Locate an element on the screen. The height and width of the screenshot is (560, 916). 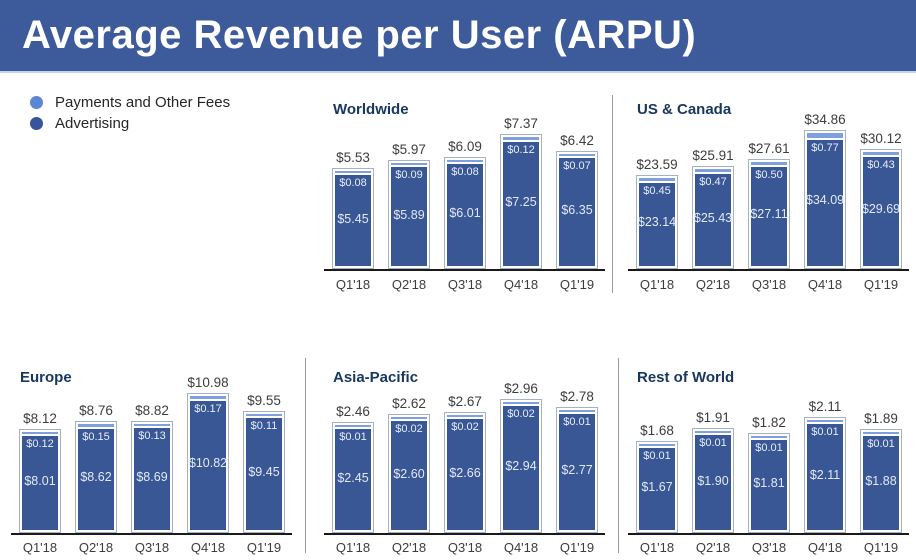
advertising-value-label: $29.69 is located at coordinates (881, 209).